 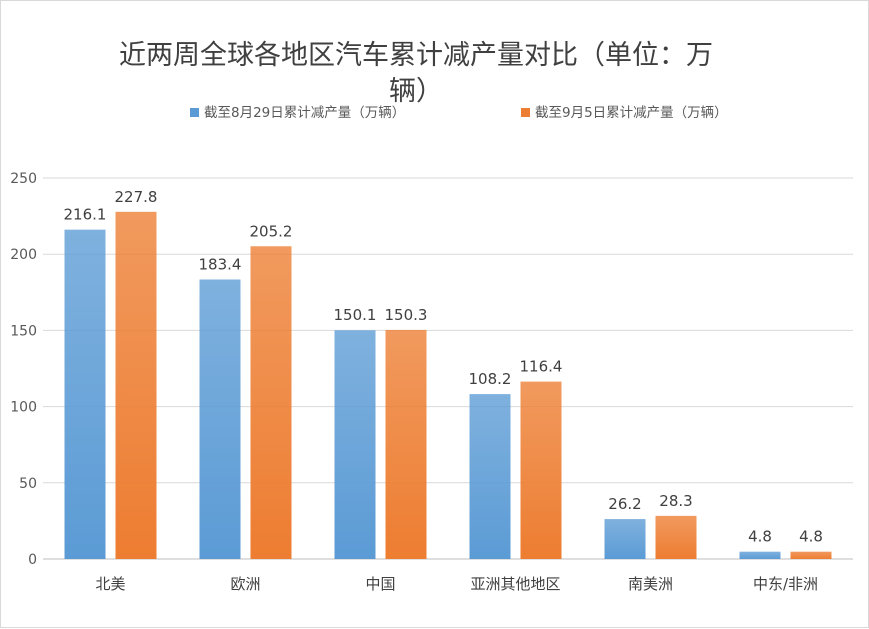 What do you see at coordinates (355, 315) in the screenshot?
I see `data-label: 150.1` at bounding box center [355, 315].